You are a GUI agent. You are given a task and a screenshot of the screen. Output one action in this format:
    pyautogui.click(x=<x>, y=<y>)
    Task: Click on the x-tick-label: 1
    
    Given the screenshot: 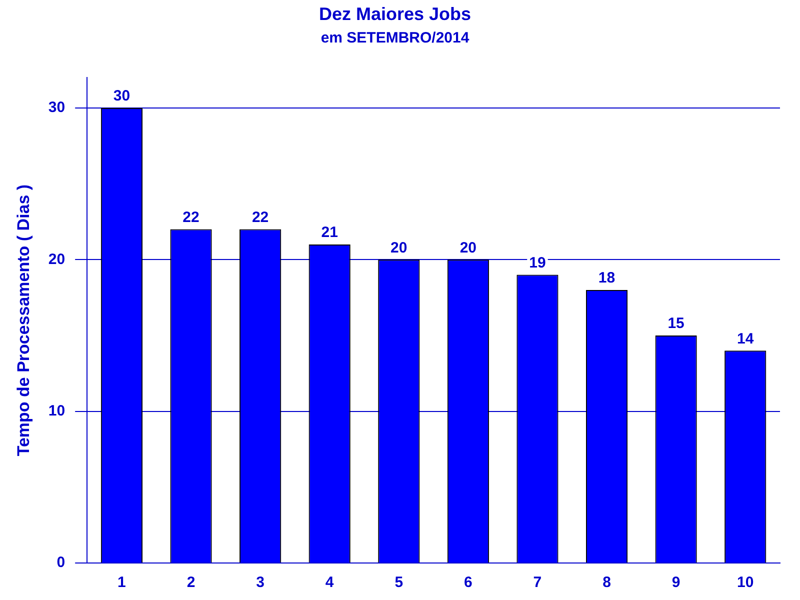 What is the action you would take?
    pyautogui.click(x=122, y=583)
    